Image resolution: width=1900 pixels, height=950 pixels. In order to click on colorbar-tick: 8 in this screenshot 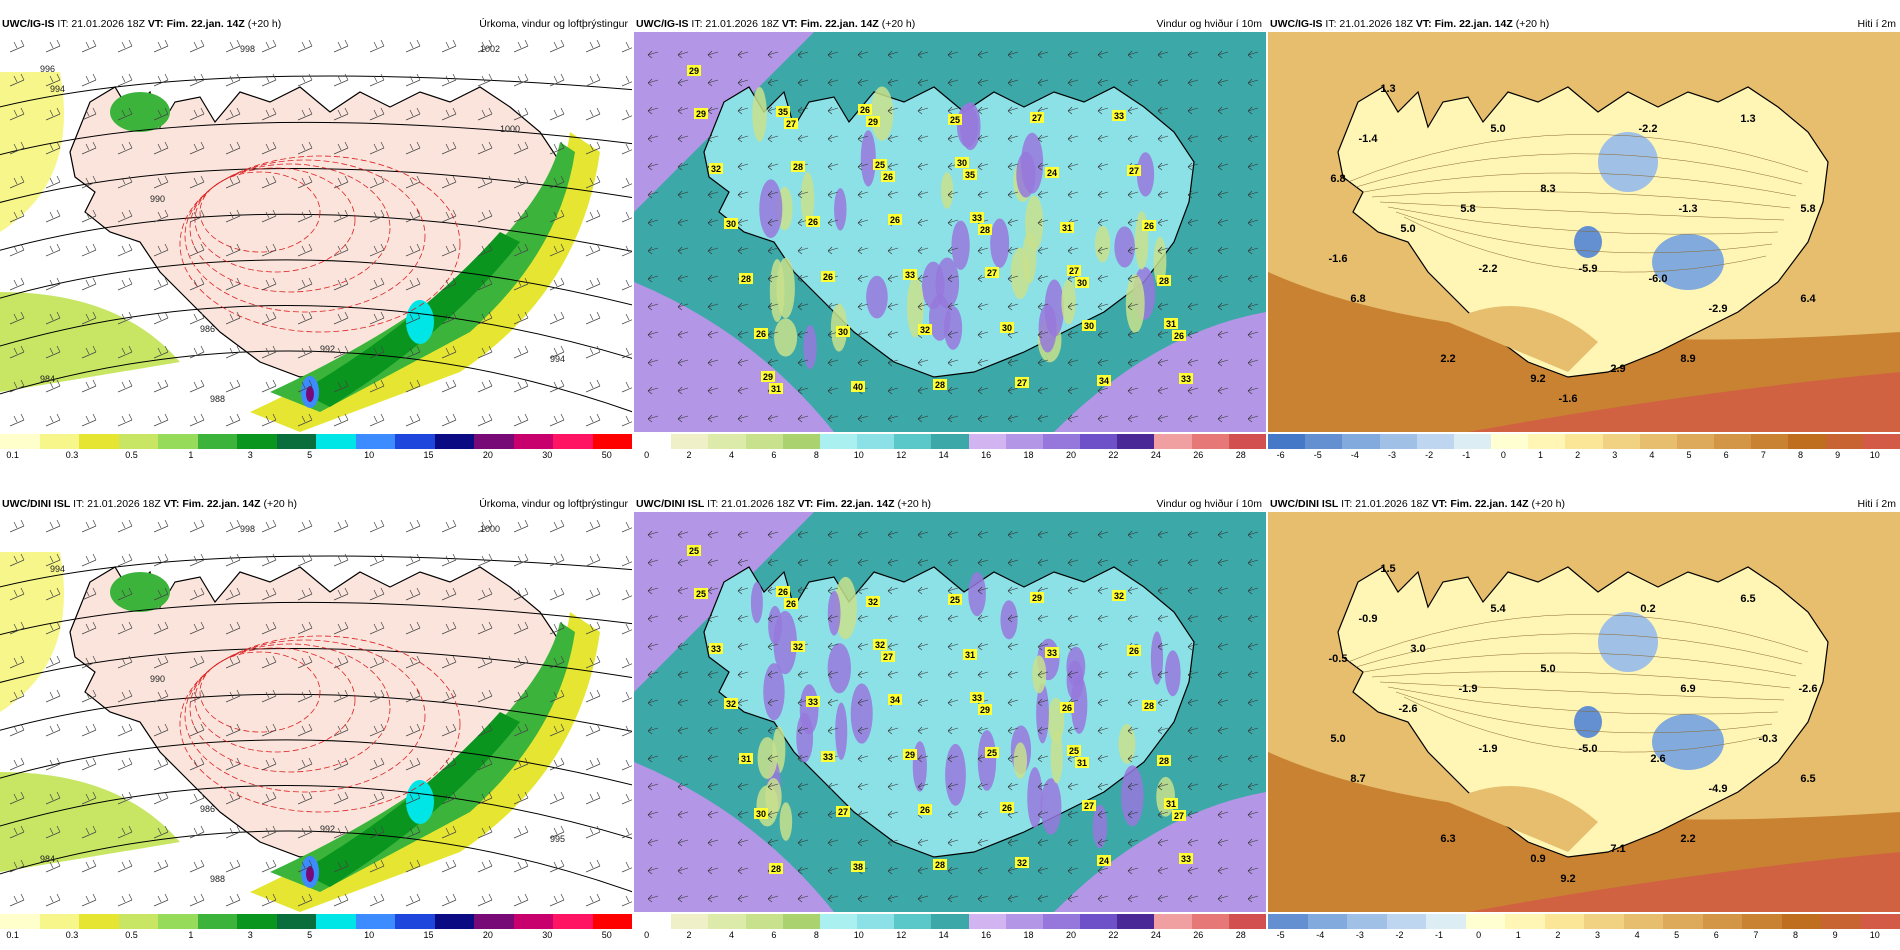, I will do `click(816, 935)`.